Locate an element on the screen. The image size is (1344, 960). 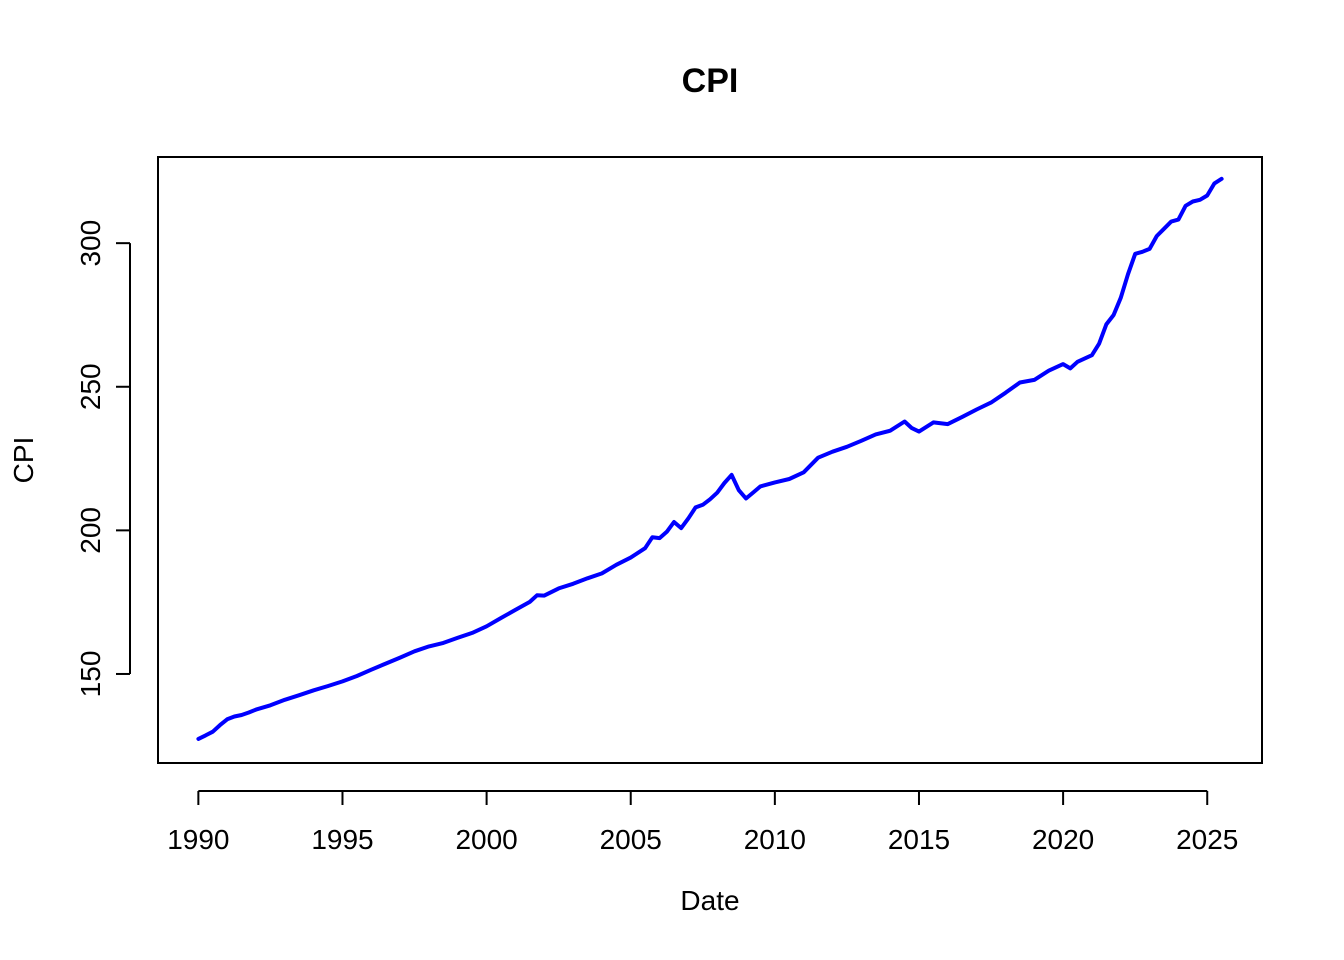
x-tick-label: 2010 is located at coordinates (775, 839).